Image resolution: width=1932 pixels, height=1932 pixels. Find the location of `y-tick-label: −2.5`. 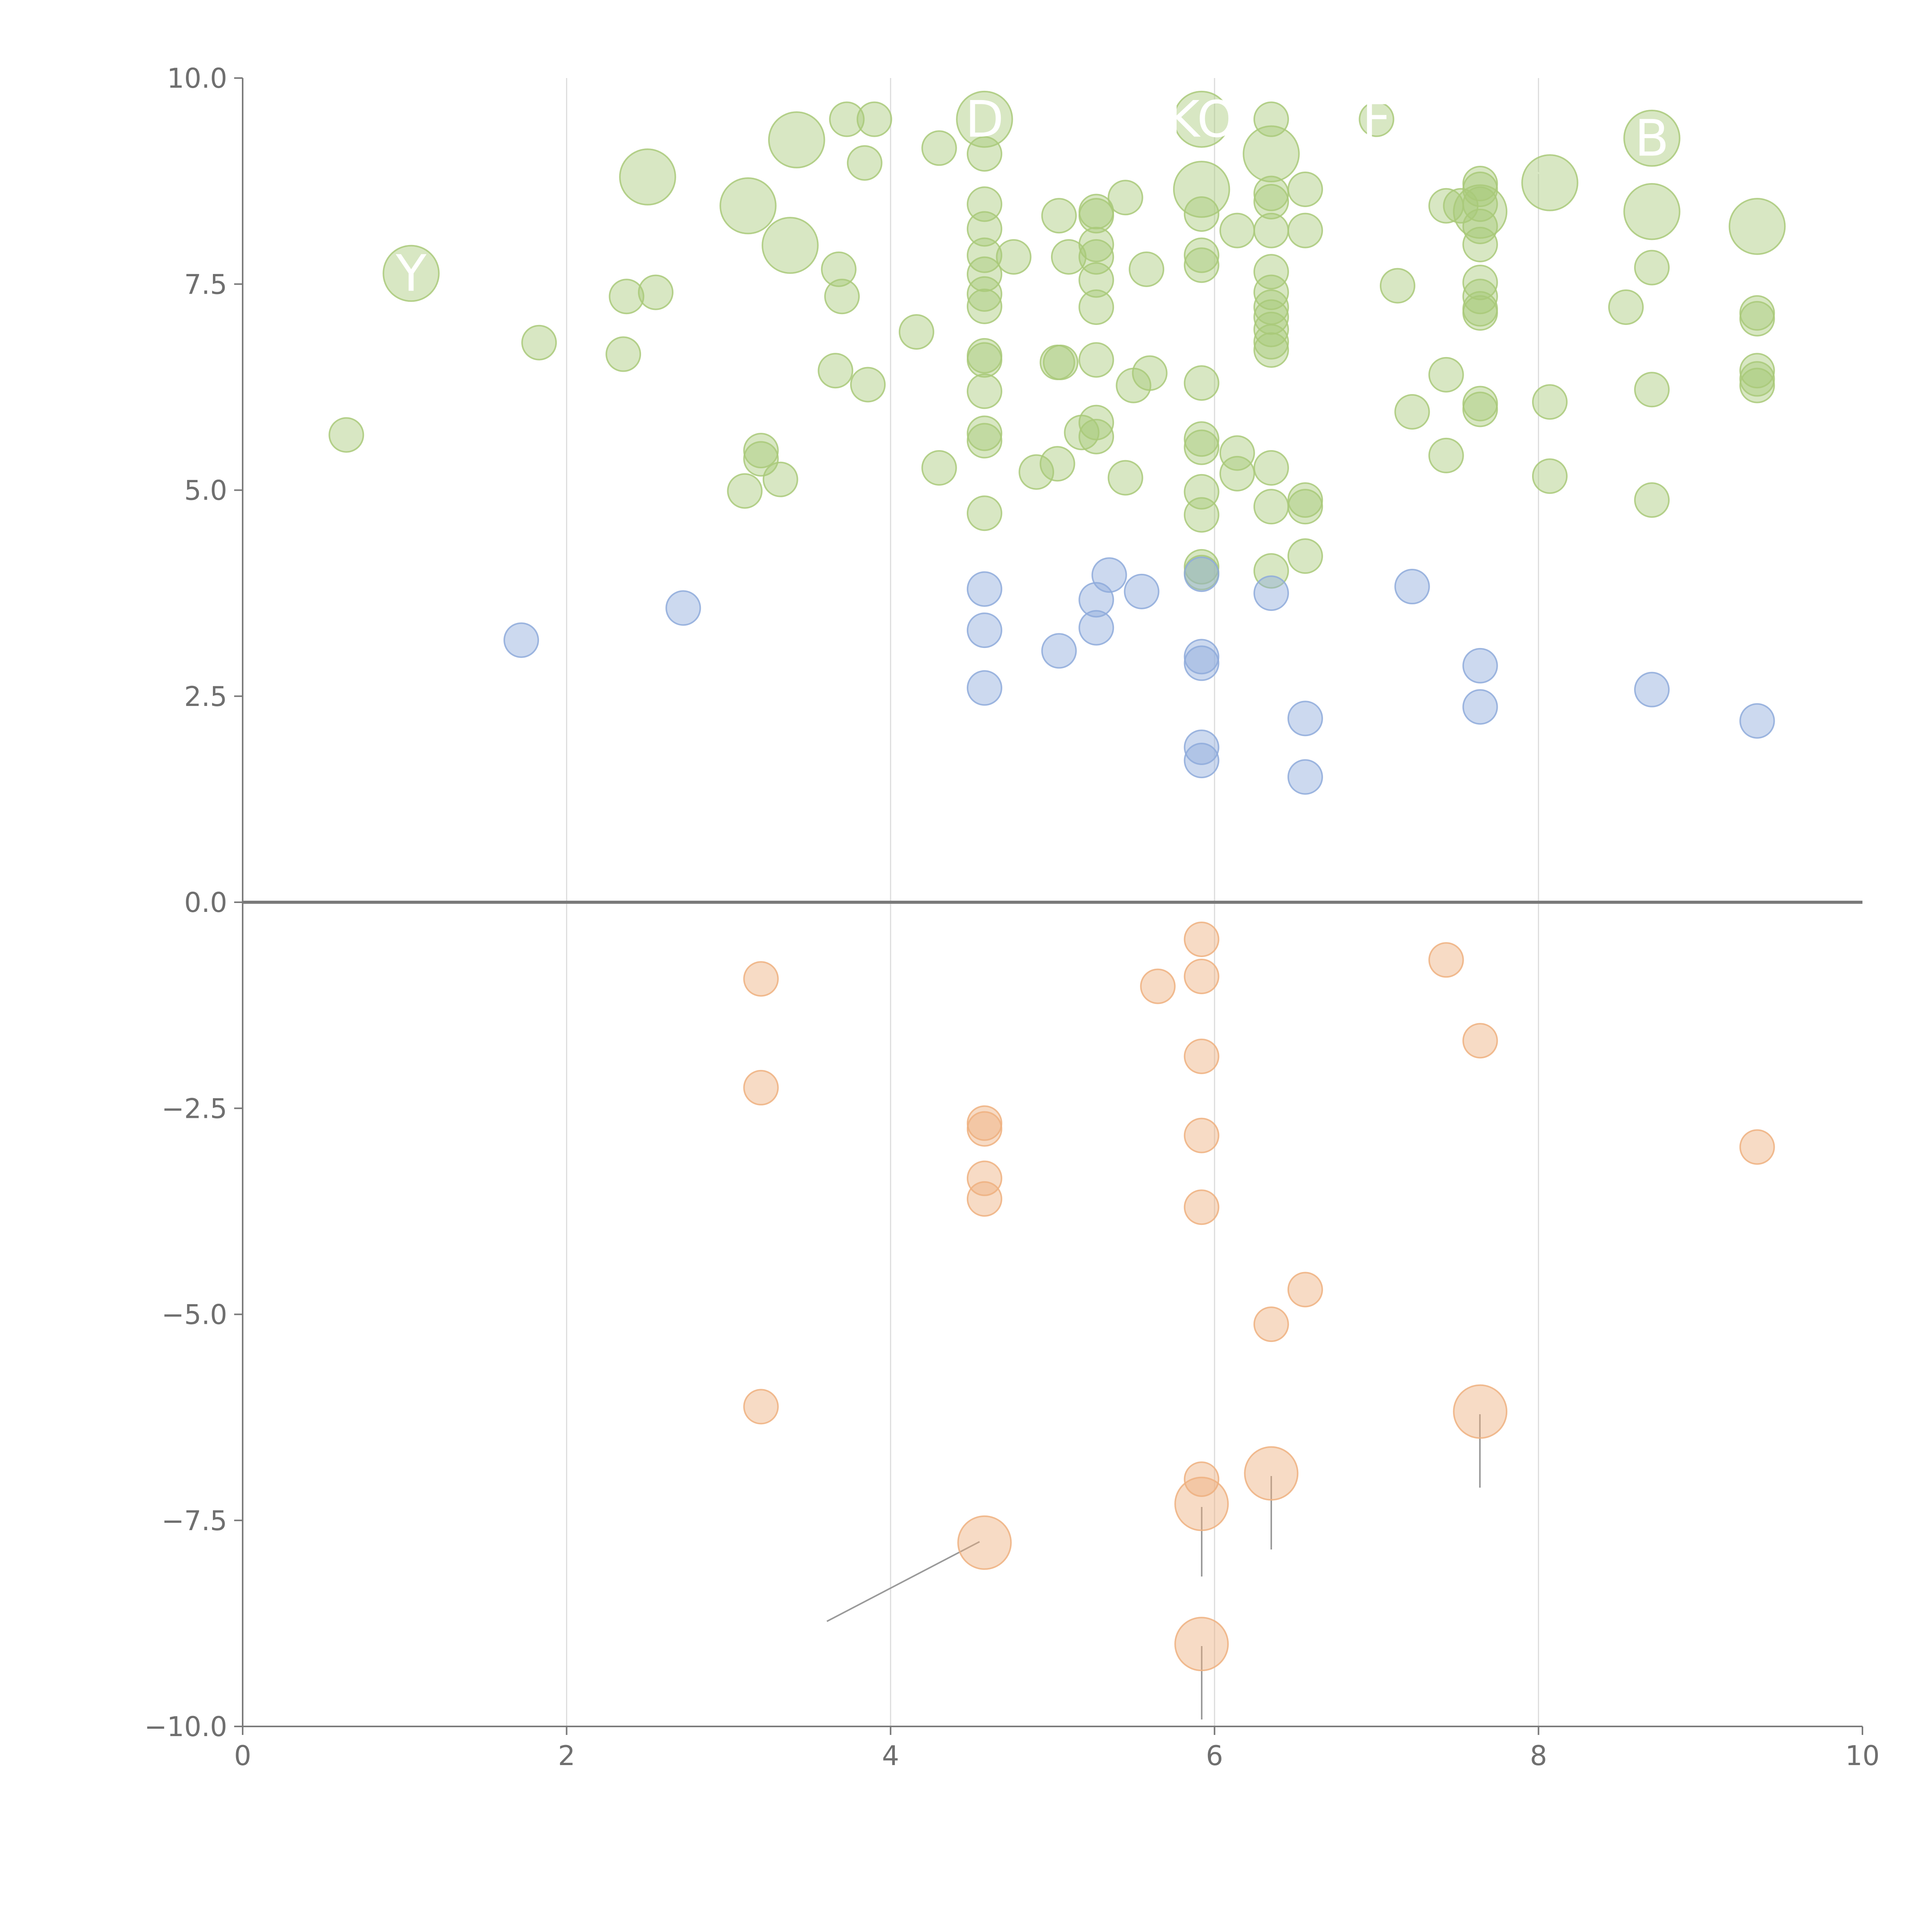

y-tick-label: −2.5 is located at coordinates (194, 1108).